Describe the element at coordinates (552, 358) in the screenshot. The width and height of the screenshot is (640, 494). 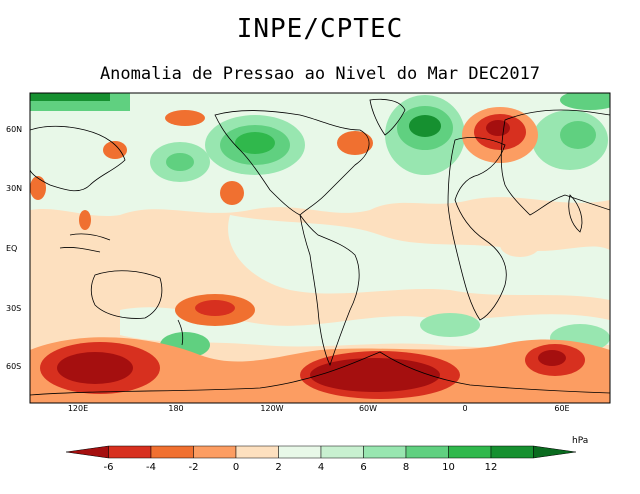
I see `negative-anomaly-antarctic-east` at that location.